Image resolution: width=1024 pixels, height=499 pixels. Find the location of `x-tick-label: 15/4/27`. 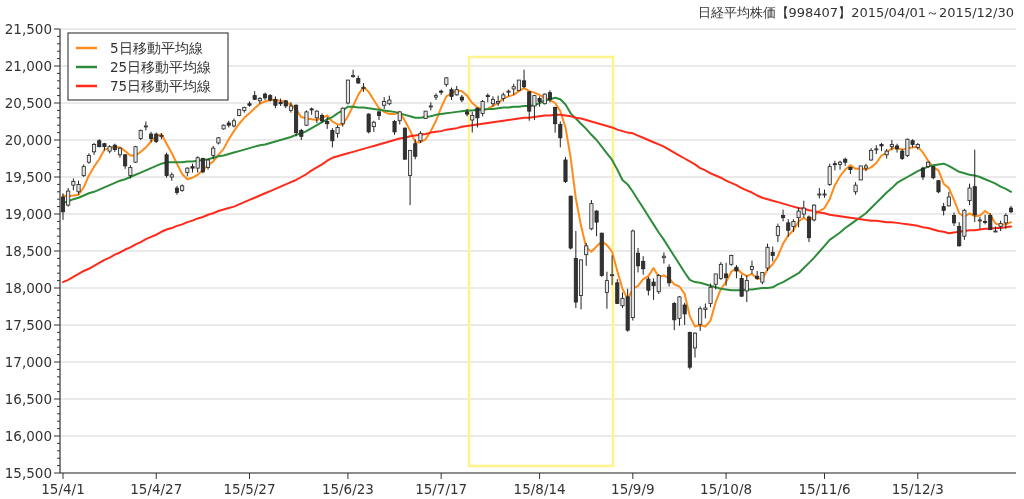

x-tick-label: 15/4/27 is located at coordinates (156, 489).